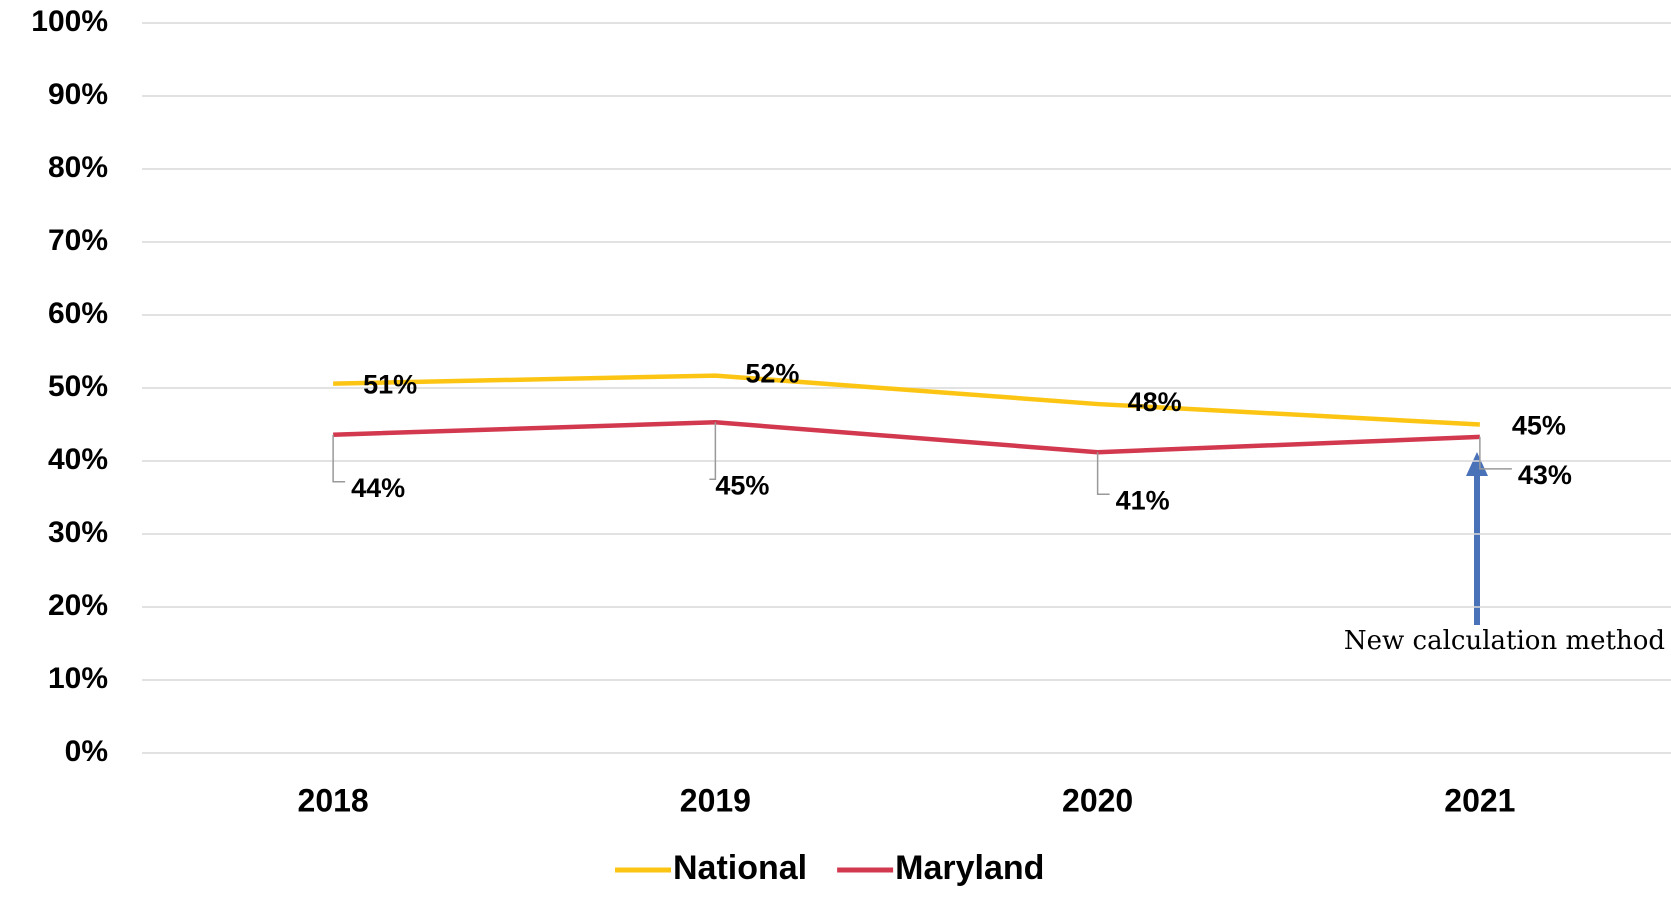  I want to click on annotation-arrowhead, so click(1477, 464).